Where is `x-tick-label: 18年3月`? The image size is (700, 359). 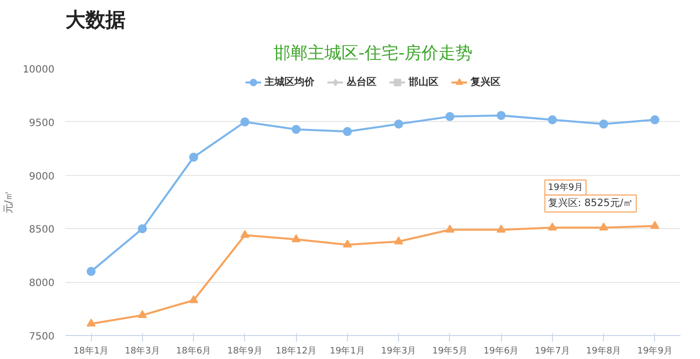
x-tick-label: 18年3月 is located at coordinates (142, 351).